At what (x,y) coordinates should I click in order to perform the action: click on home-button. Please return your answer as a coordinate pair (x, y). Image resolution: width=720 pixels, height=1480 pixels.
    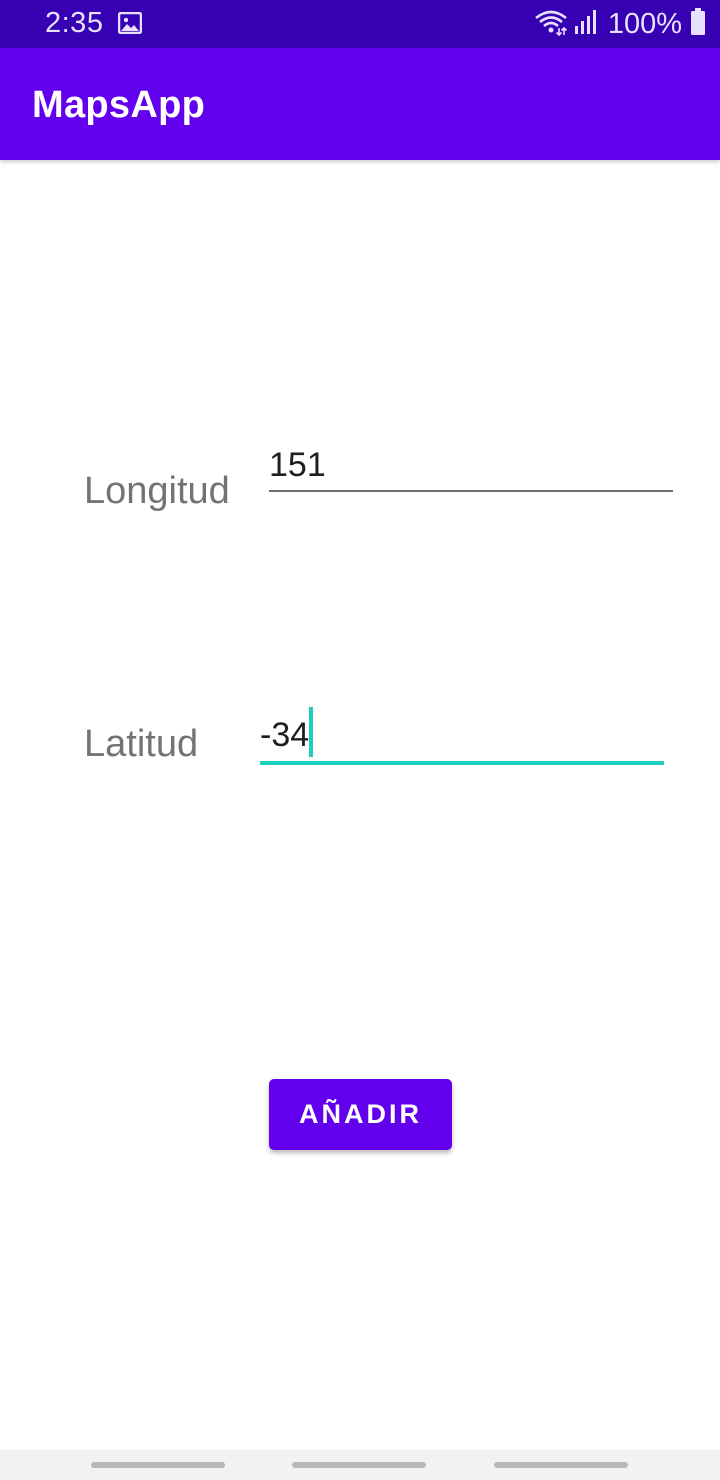
    Looking at the image, I should click on (359, 1465).